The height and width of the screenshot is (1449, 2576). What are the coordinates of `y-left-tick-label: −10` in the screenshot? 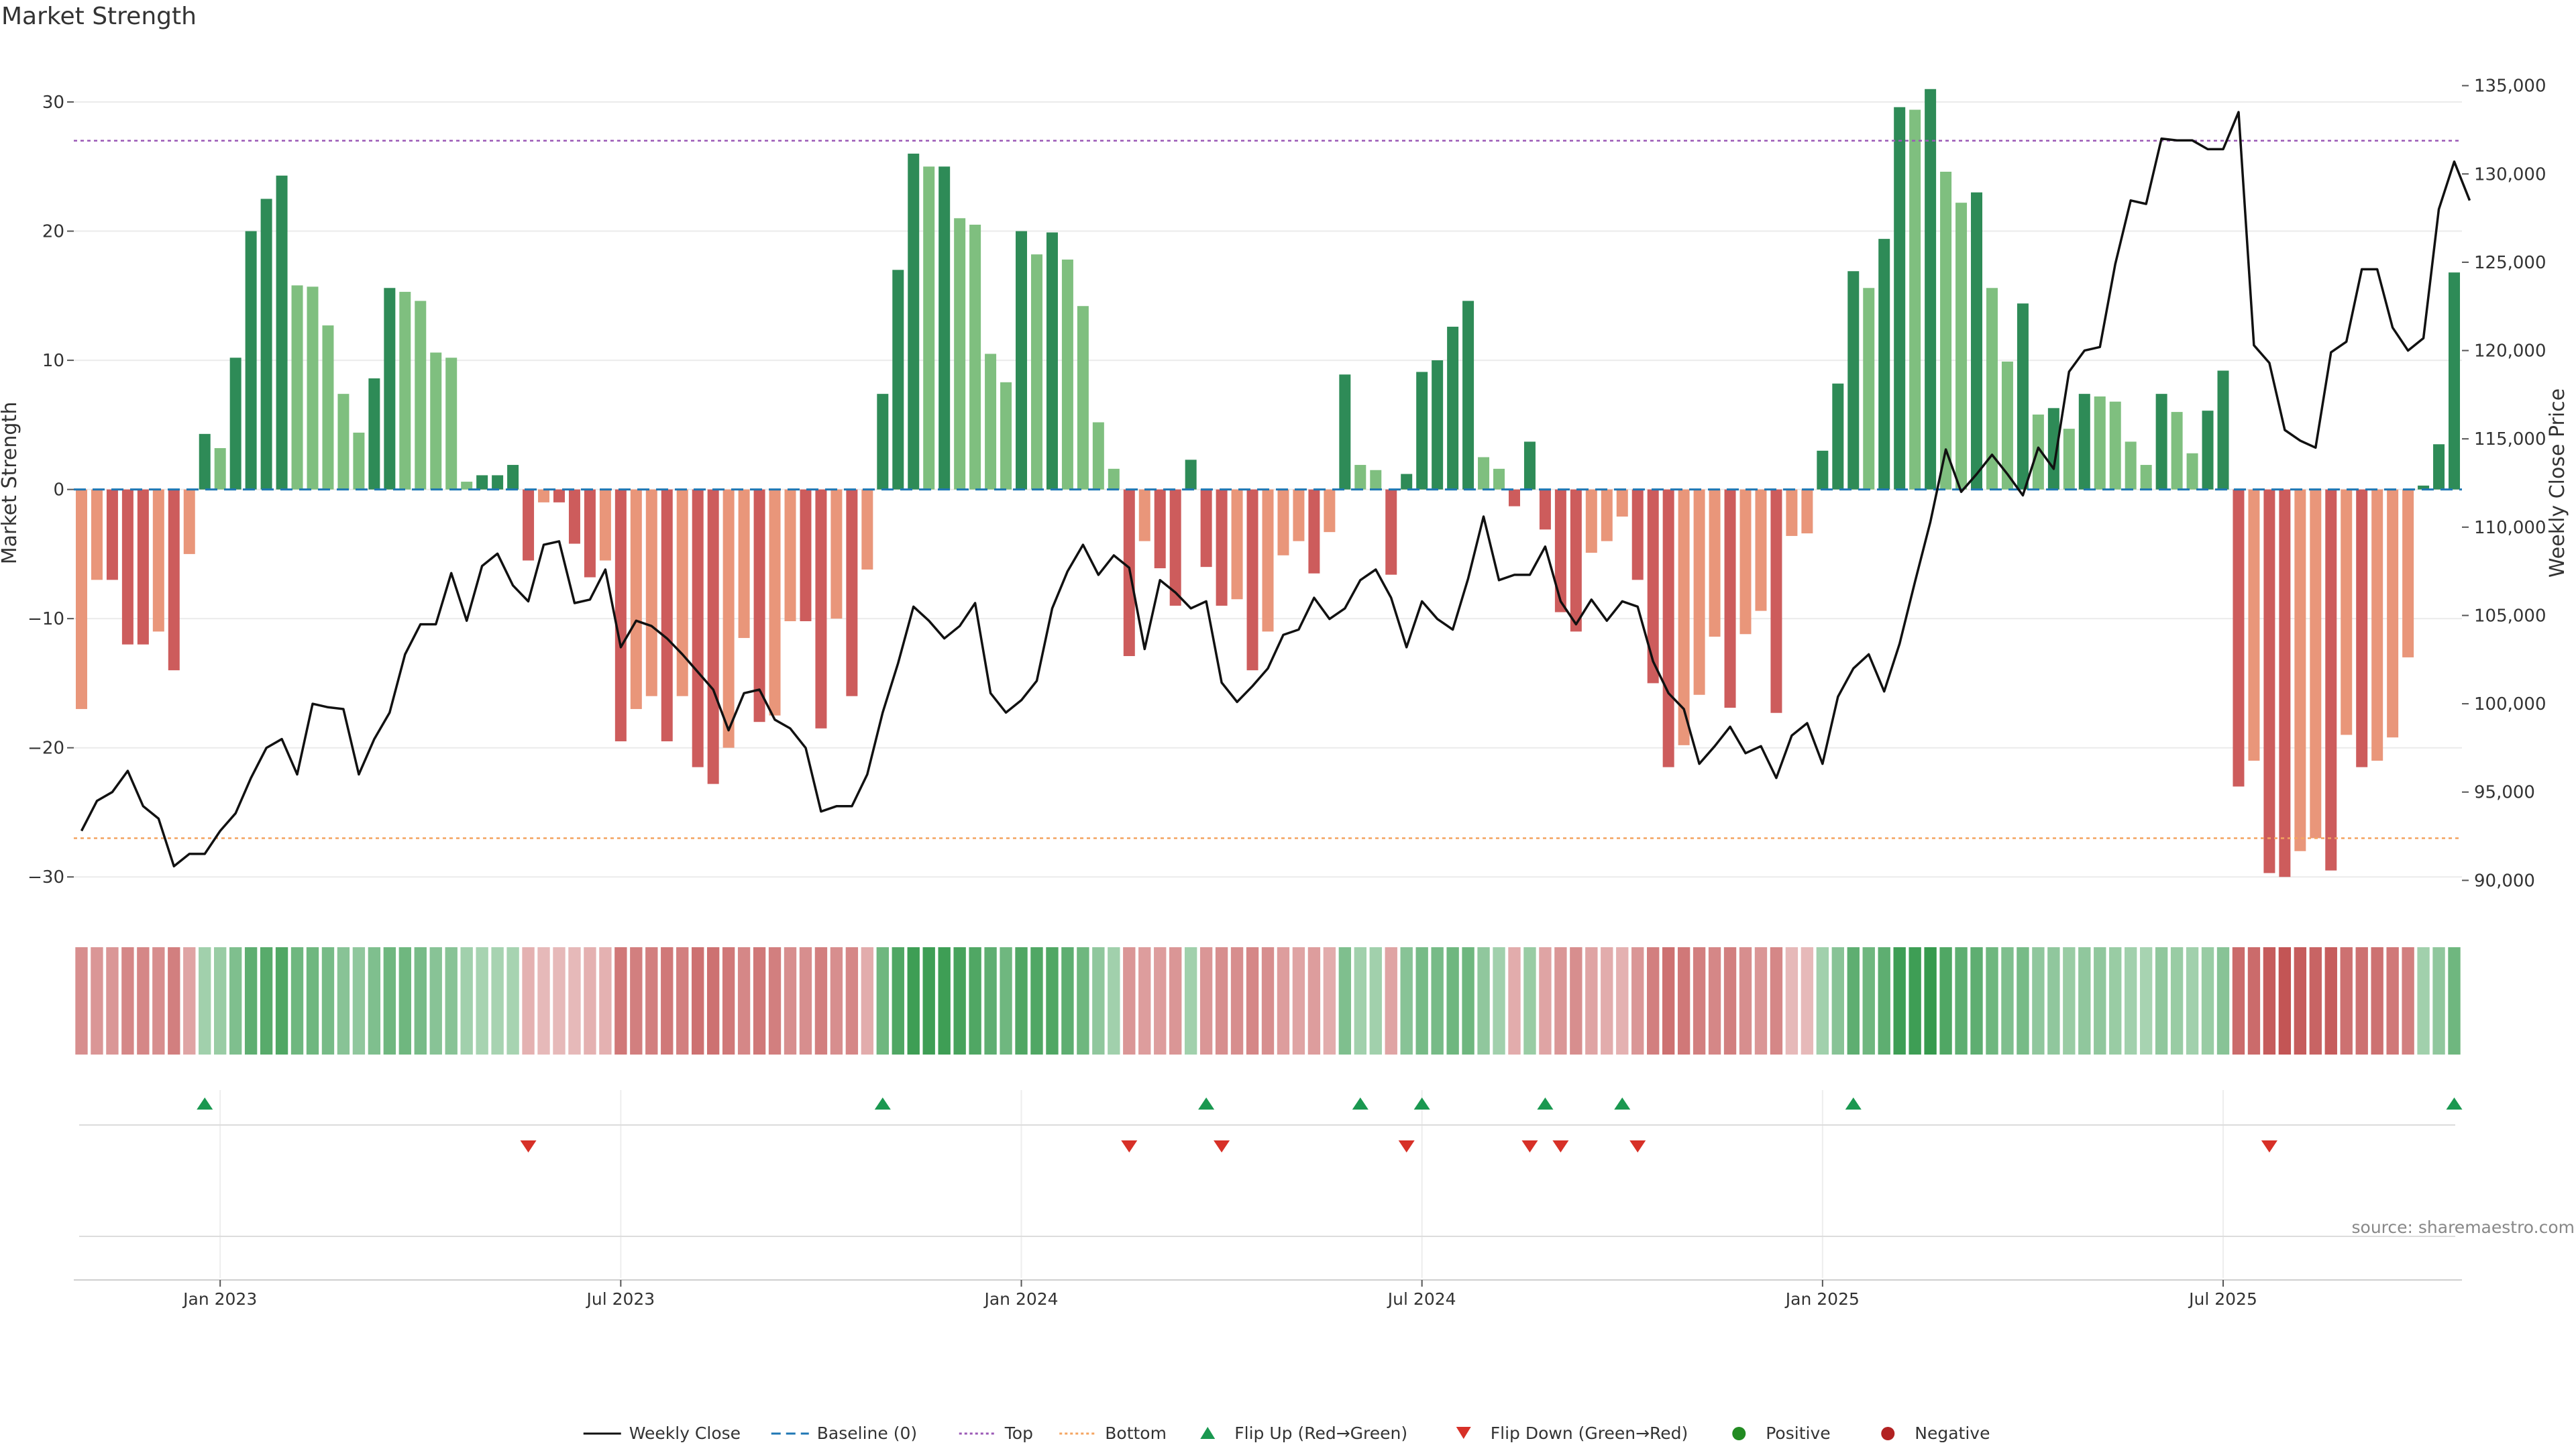 It's located at (46, 619).